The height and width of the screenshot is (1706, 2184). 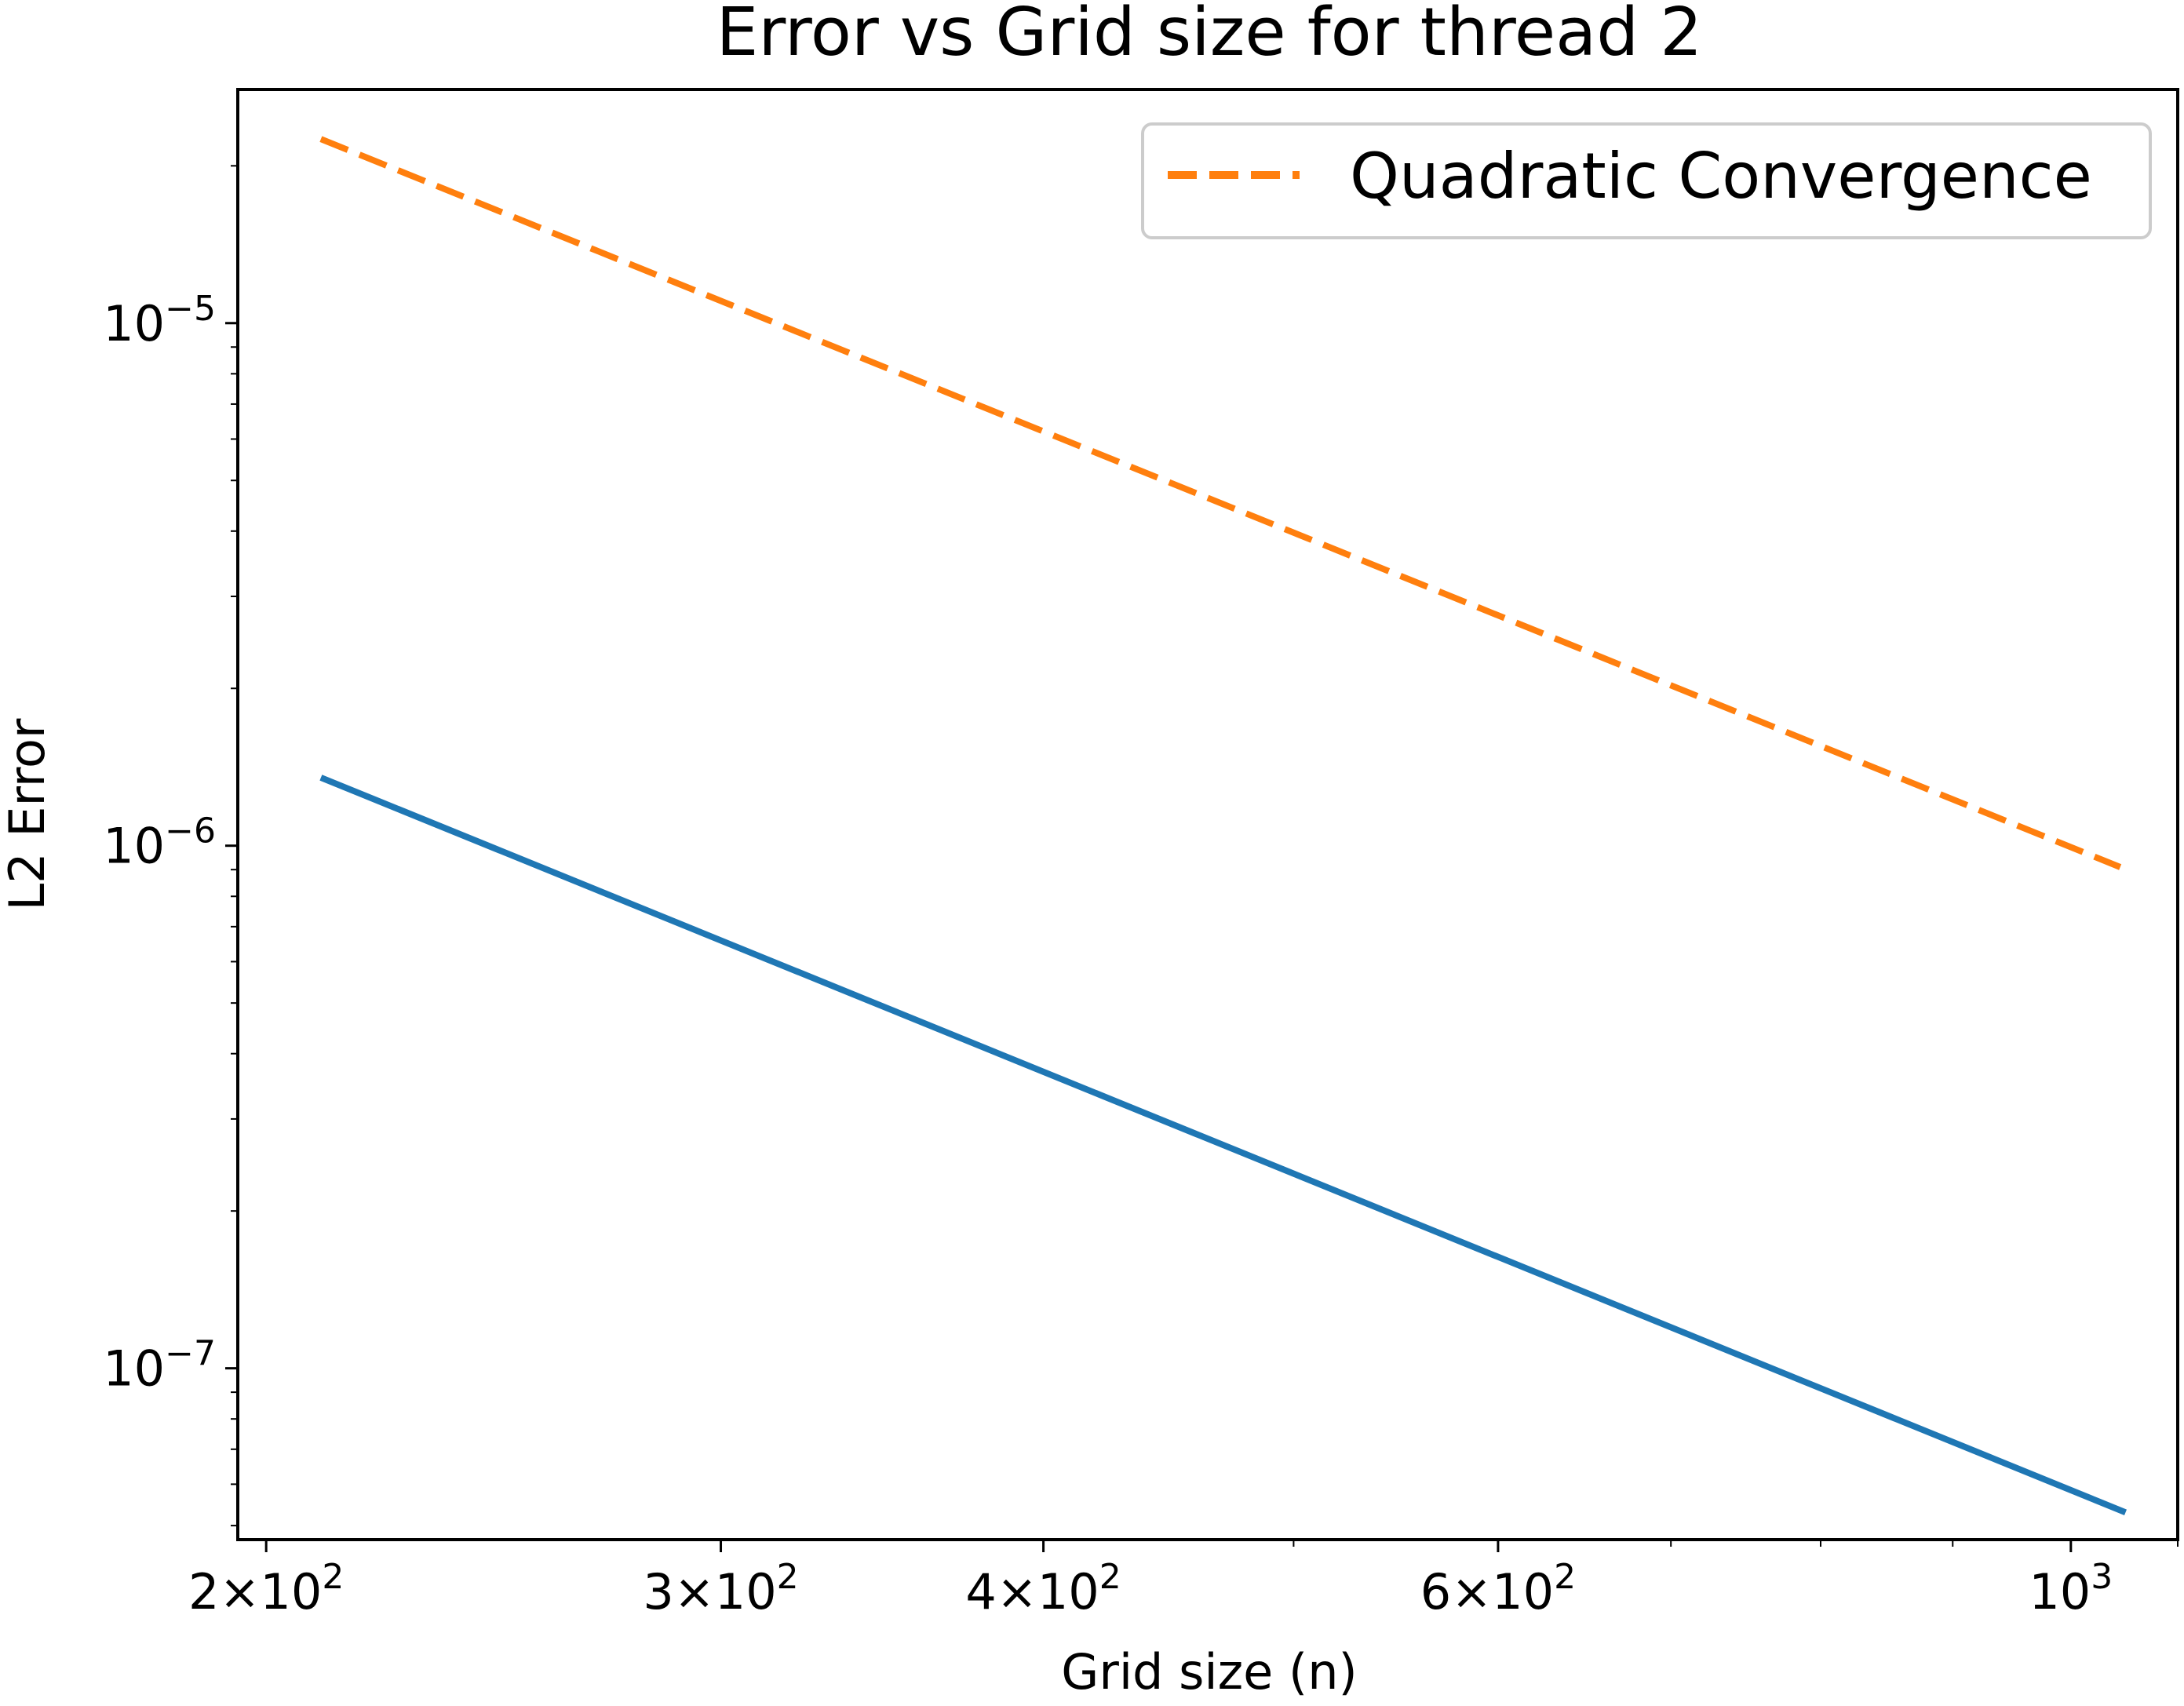 I want to click on x-tick-label-2: 3×10², so click(x=720, y=1588).